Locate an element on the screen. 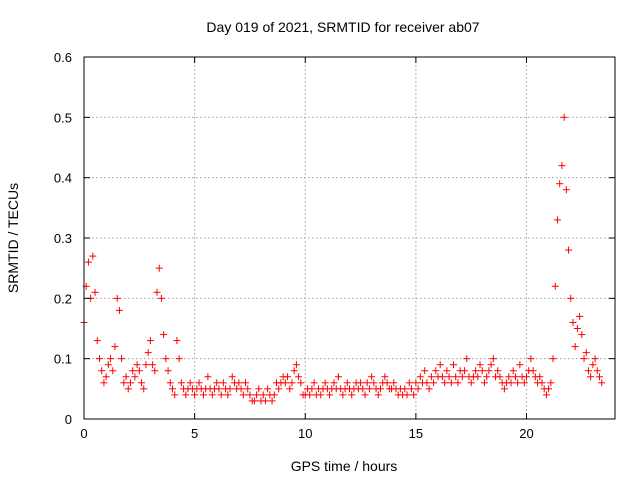  y-tick-label: 0.3 is located at coordinates (63, 238).